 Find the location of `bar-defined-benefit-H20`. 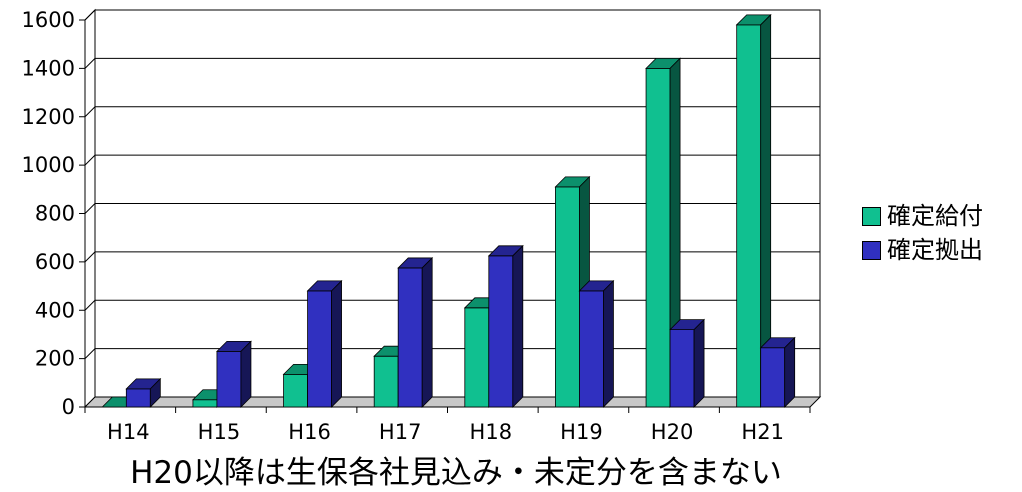

bar-defined-benefit-H20 is located at coordinates (663, 232).